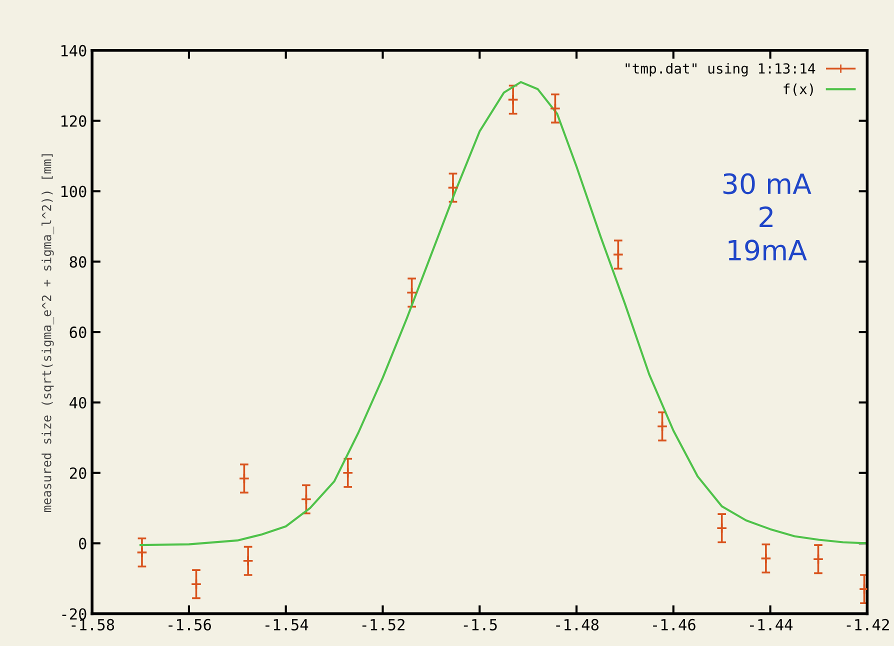  I want to click on y-axis-title: measured size (sqrt(sigma_e^2 + sigma_l^2)) [mm], so click(48, 333).